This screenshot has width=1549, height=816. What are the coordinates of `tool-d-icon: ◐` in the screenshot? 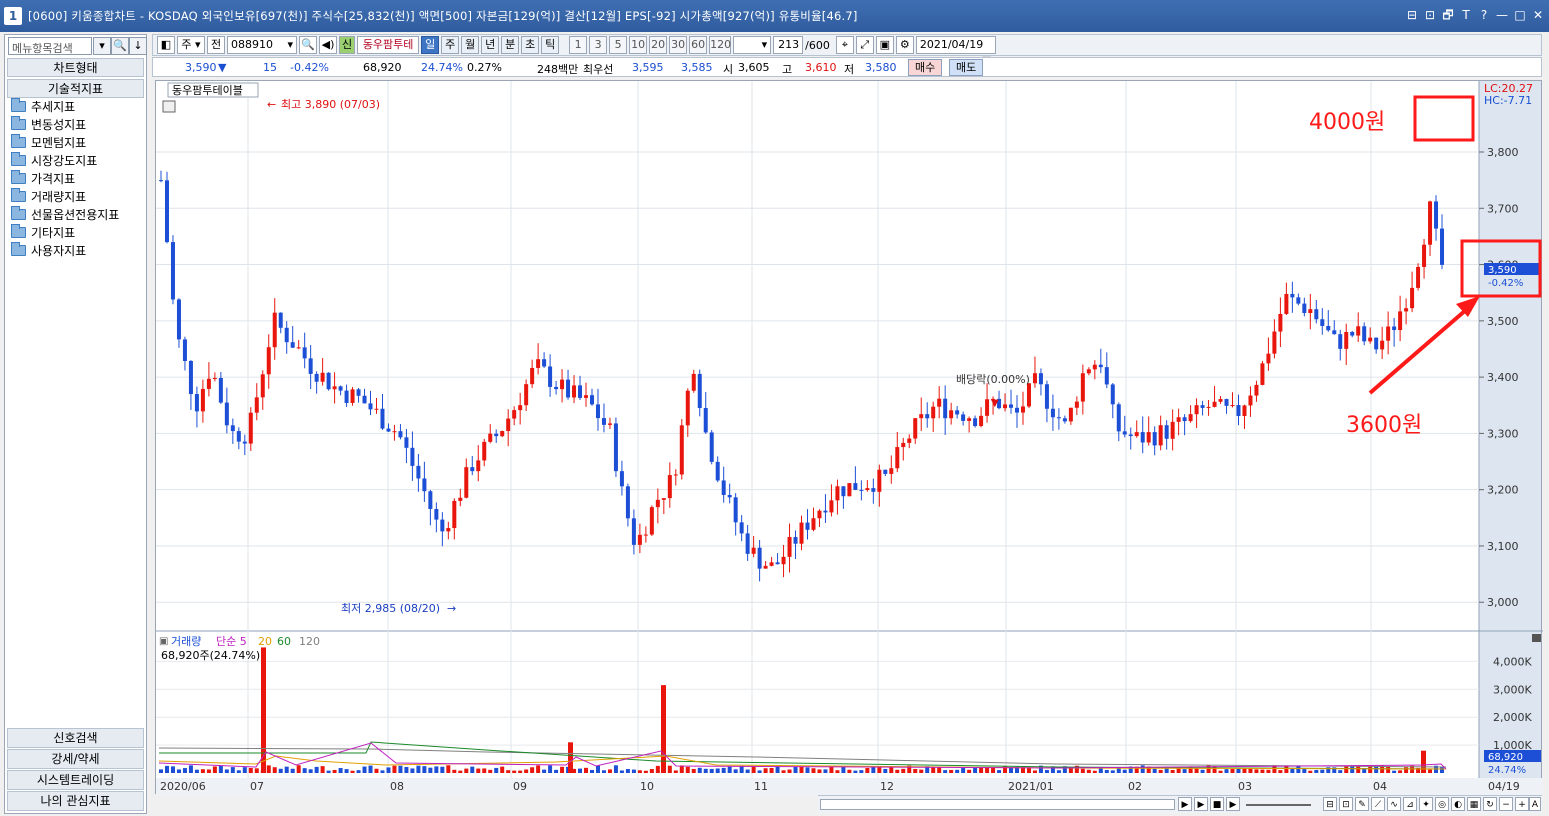 It's located at (1458, 804).